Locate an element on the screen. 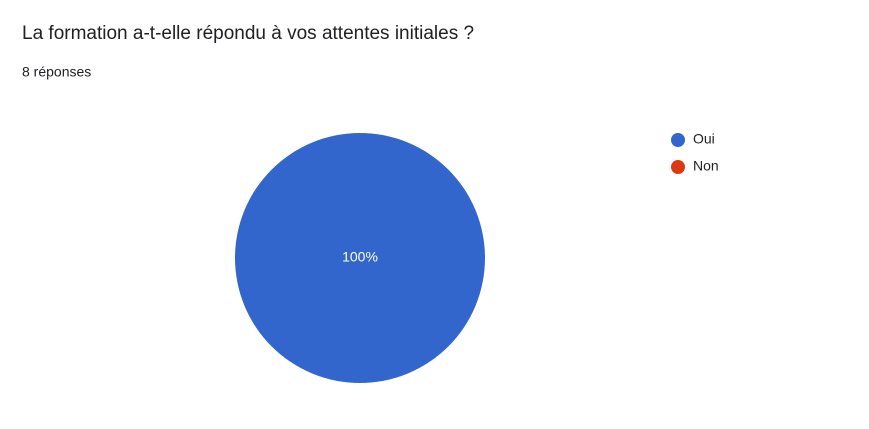 The height and width of the screenshot is (429, 869). chart-subtitle: 8 réponses is located at coordinates (56, 72).